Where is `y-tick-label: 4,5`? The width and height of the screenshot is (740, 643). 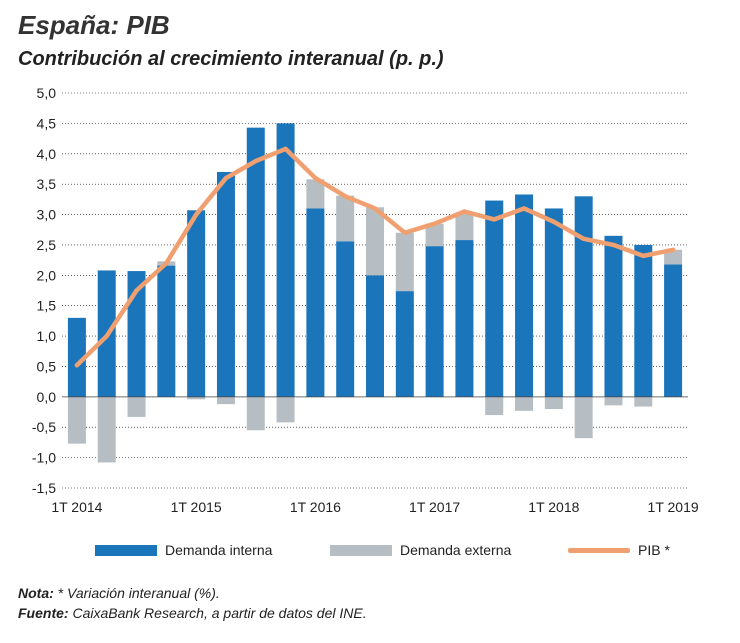 y-tick-label: 4,5 is located at coordinates (47, 123).